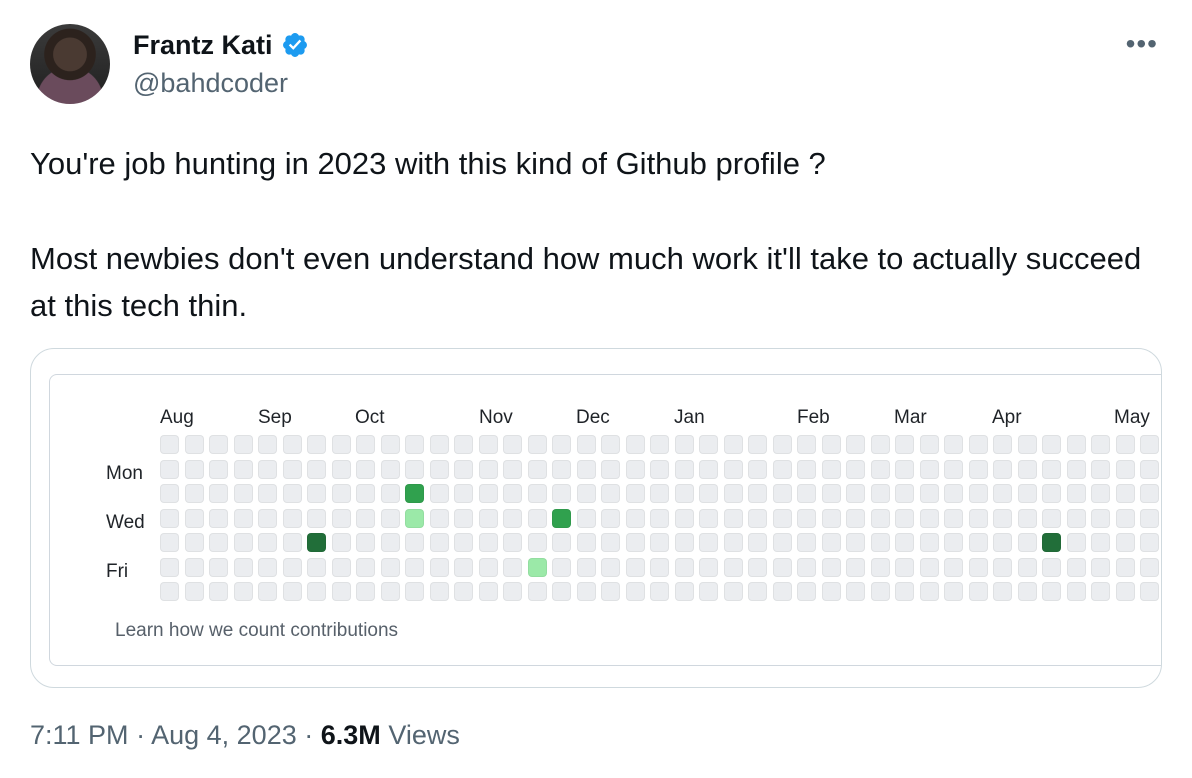 The width and height of the screenshot is (1192, 778). I want to click on tweet-time: 7:11 PM, so click(79, 735).